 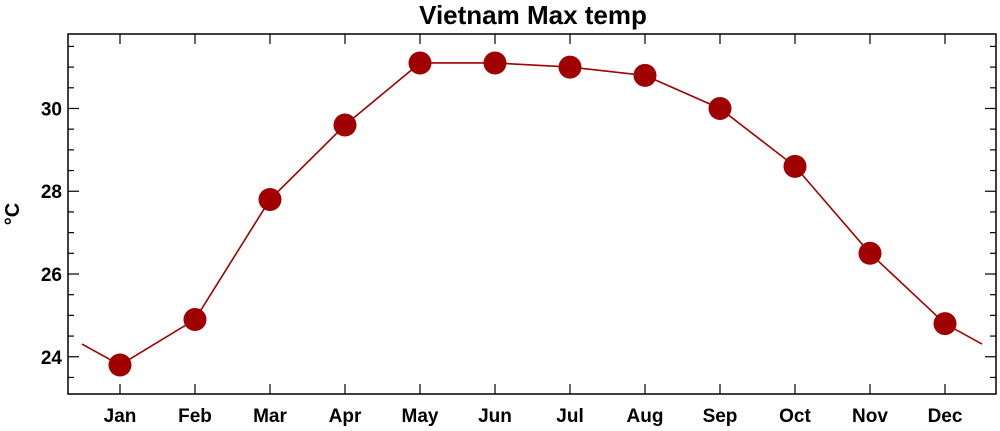 I want to click on y-axis-label: °C, so click(x=13, y=214).